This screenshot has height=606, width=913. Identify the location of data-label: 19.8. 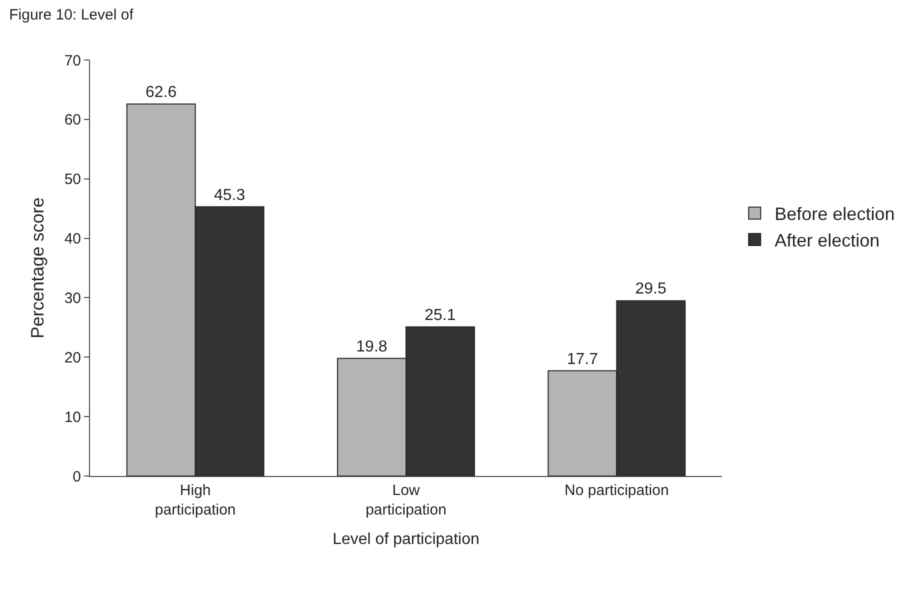
(372, 347).